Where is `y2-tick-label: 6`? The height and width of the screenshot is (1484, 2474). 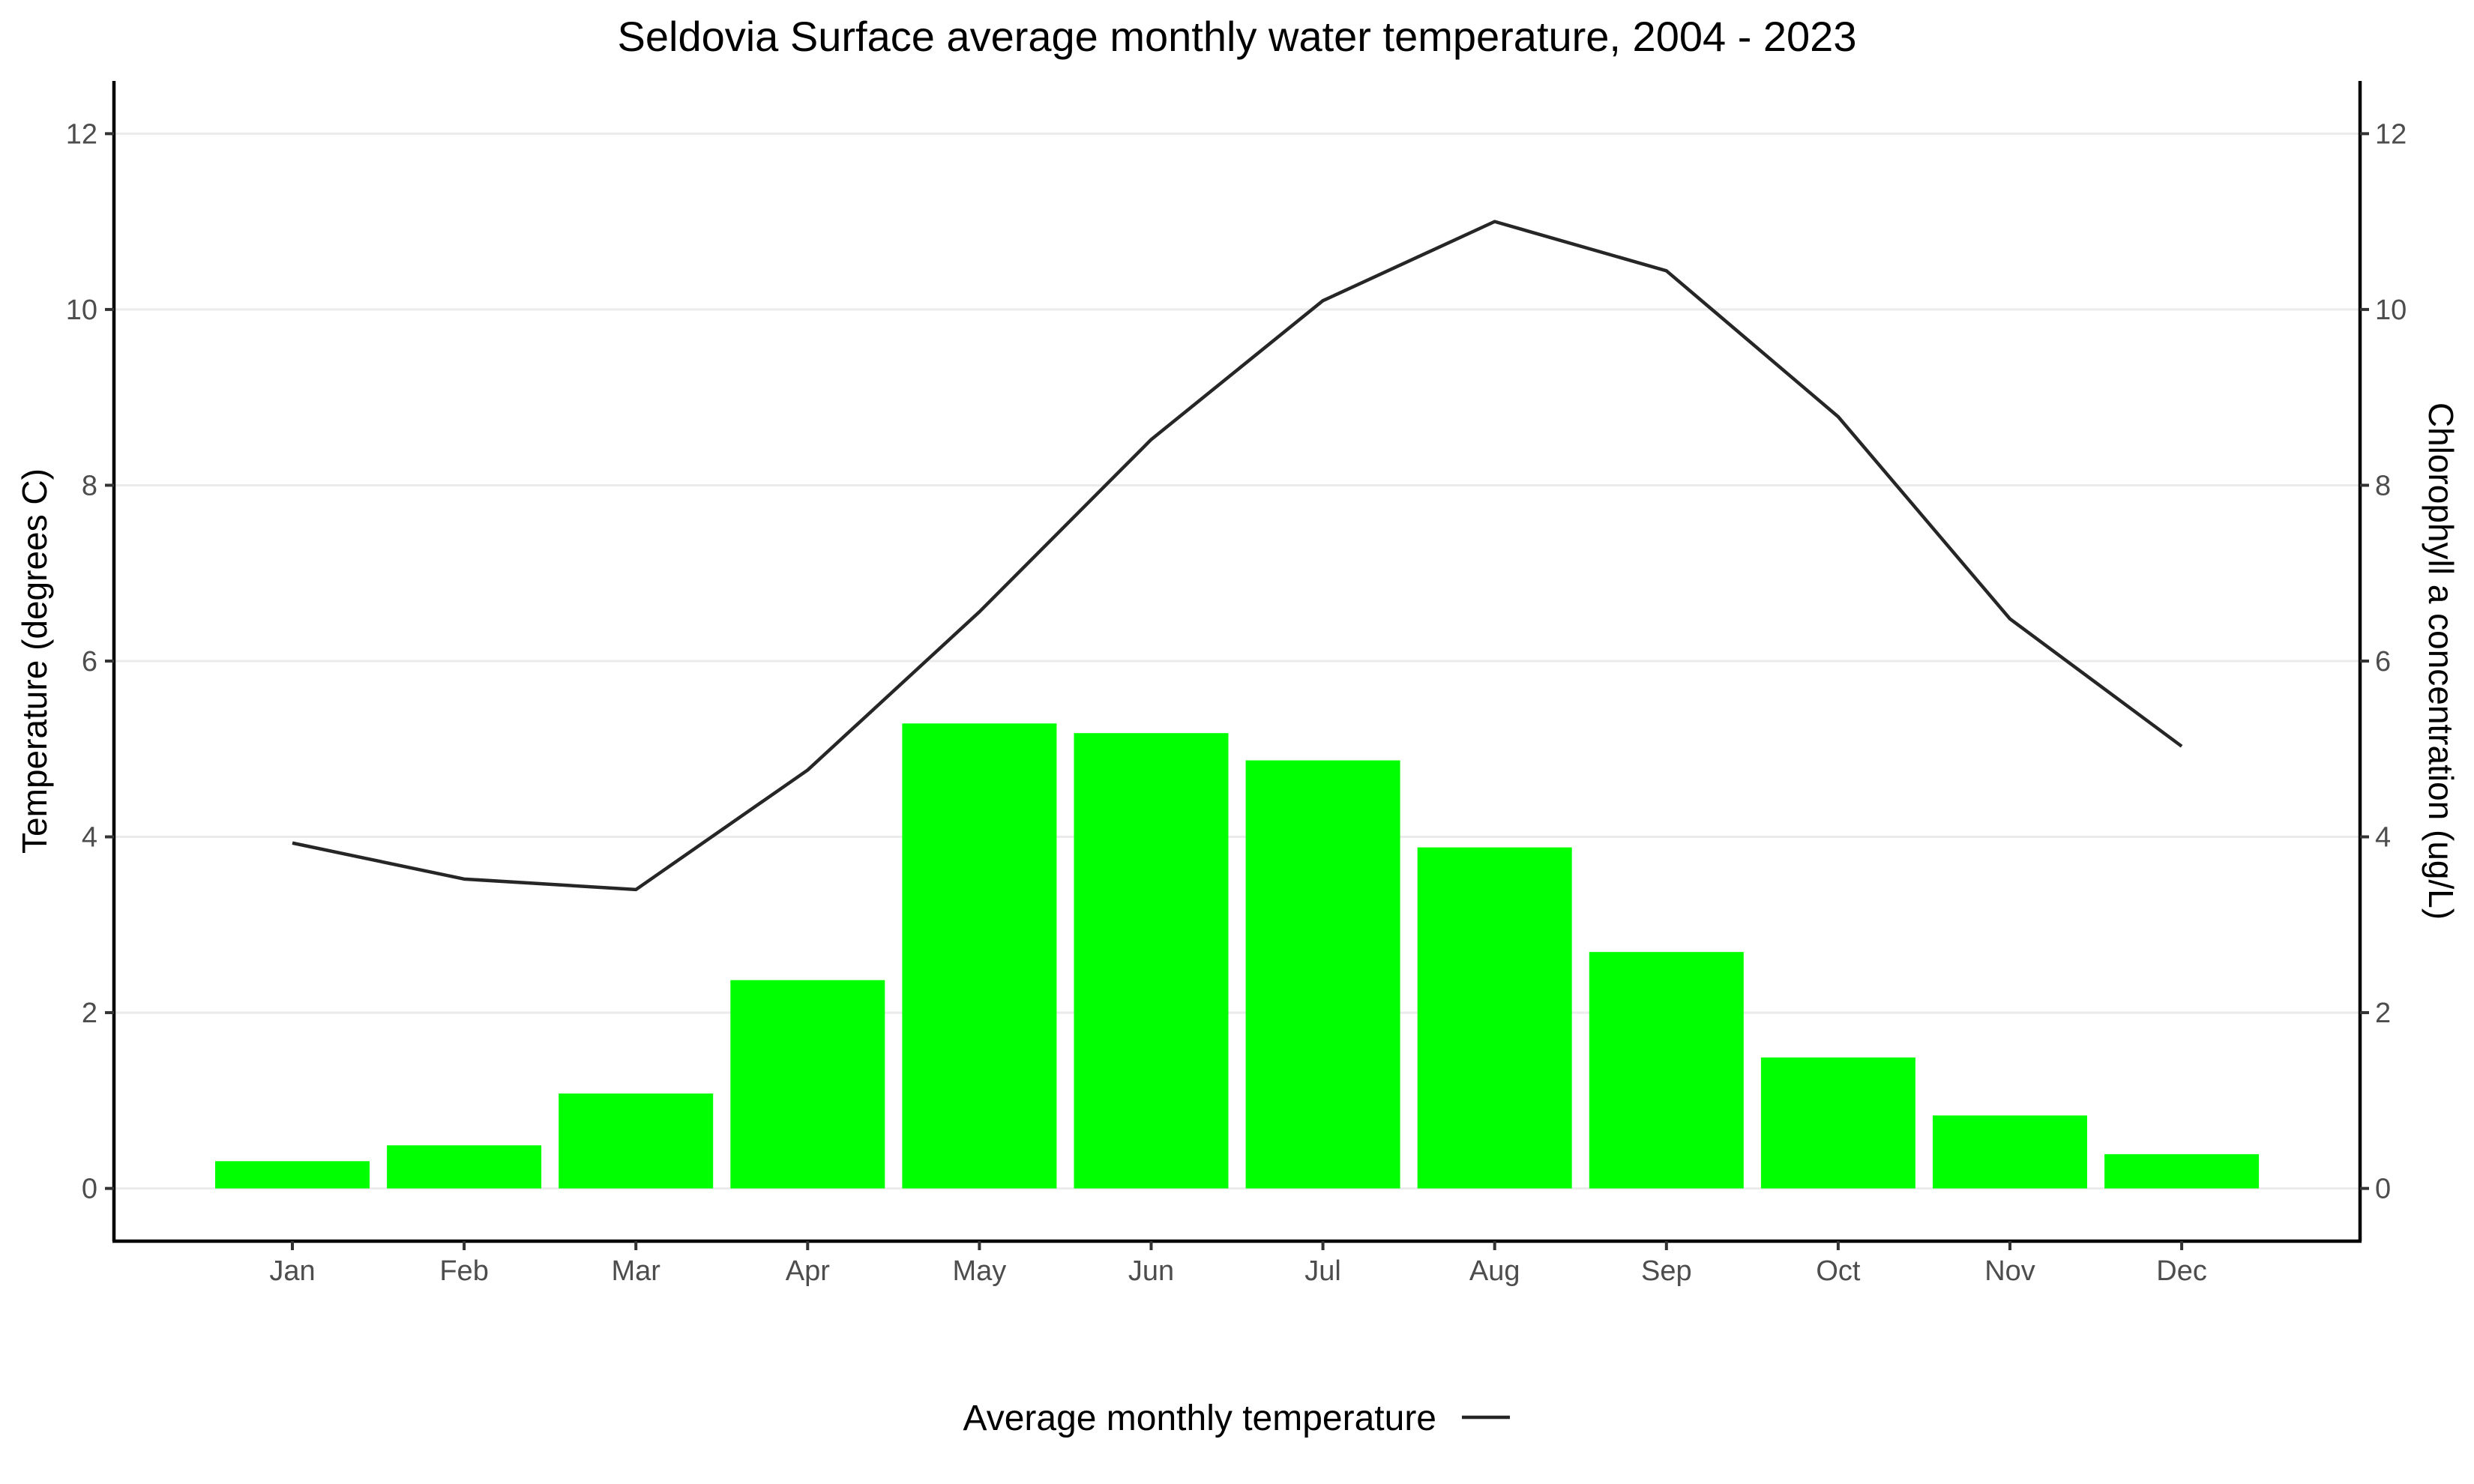
y2-tick-label: 6 is located at coordinates (2383, 662).